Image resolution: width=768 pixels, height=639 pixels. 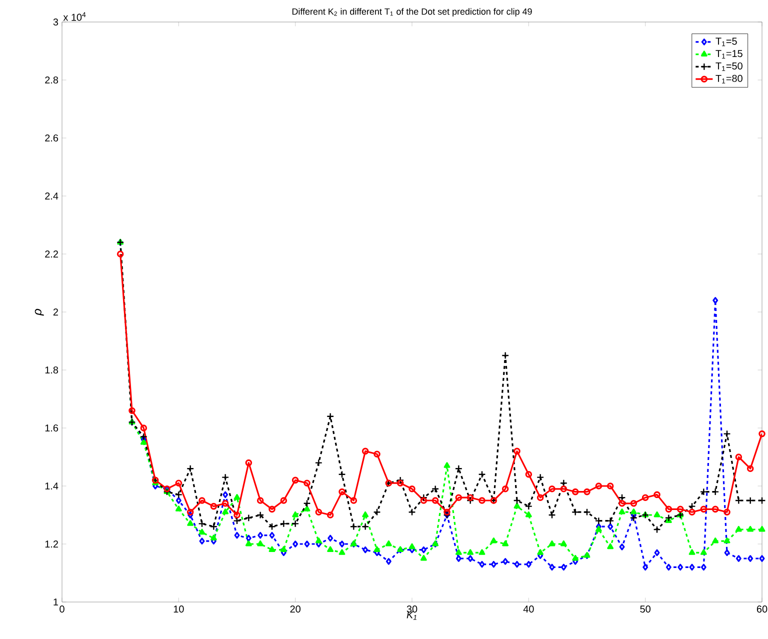 I want to click on legend-label: T$_{1}$=80, so click(x=729, y=79).